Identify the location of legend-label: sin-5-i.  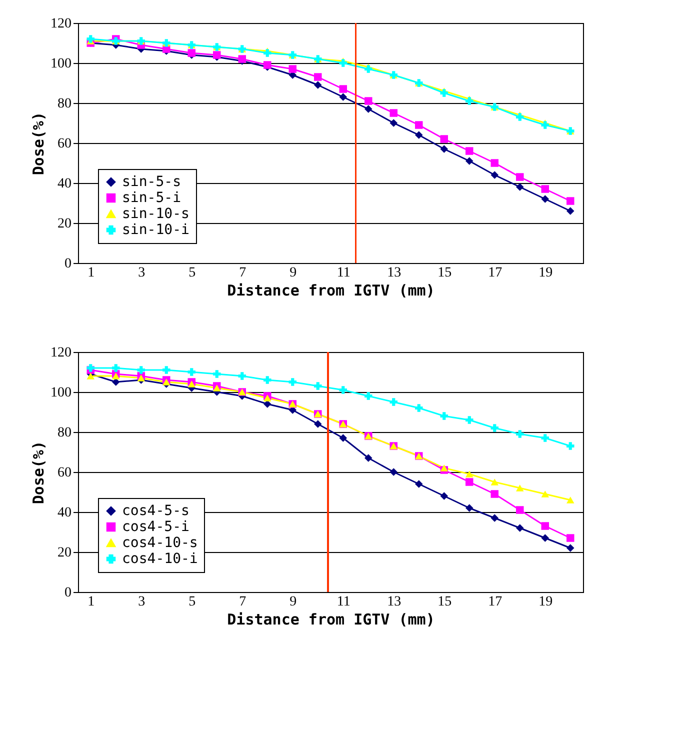
(152, 198).